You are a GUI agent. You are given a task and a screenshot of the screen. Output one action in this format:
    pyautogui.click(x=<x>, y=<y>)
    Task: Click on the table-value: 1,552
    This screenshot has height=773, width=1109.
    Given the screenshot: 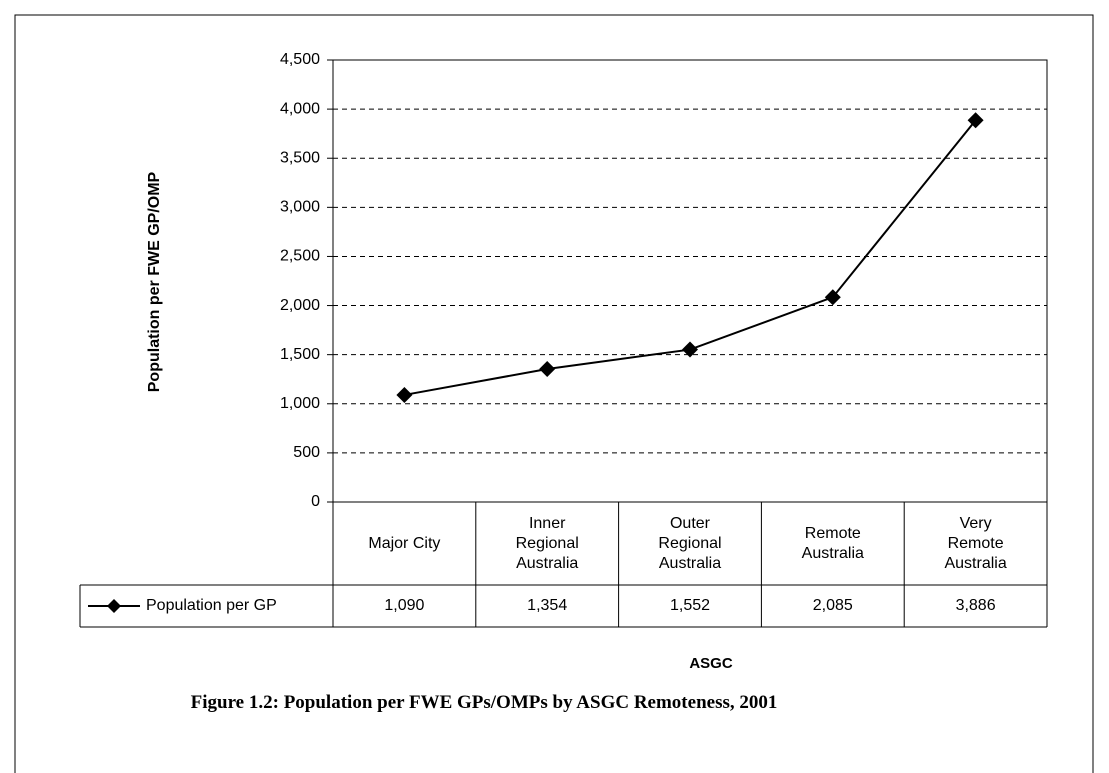 What is the action you would take?
    pyautogui.click(x=690, y=605)
    